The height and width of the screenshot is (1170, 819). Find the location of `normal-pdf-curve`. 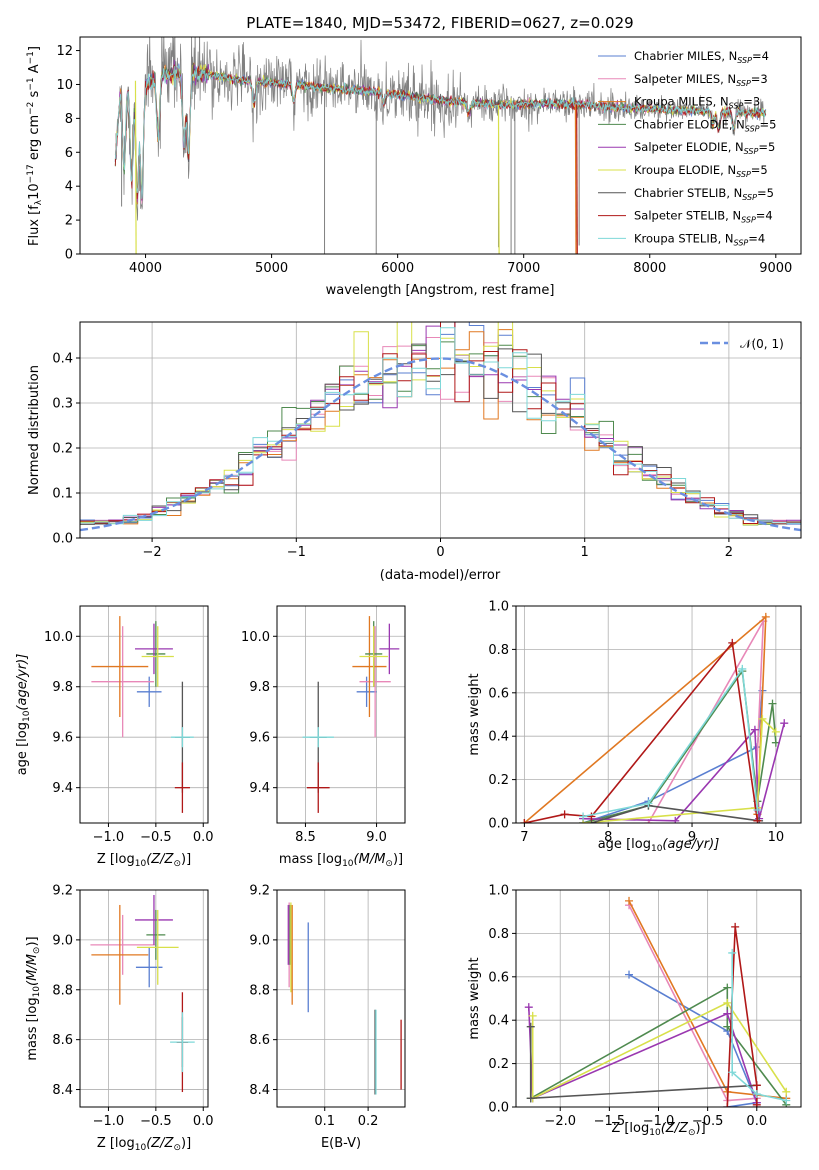

normal-pdf-curve is located at coordinates (440, 444).